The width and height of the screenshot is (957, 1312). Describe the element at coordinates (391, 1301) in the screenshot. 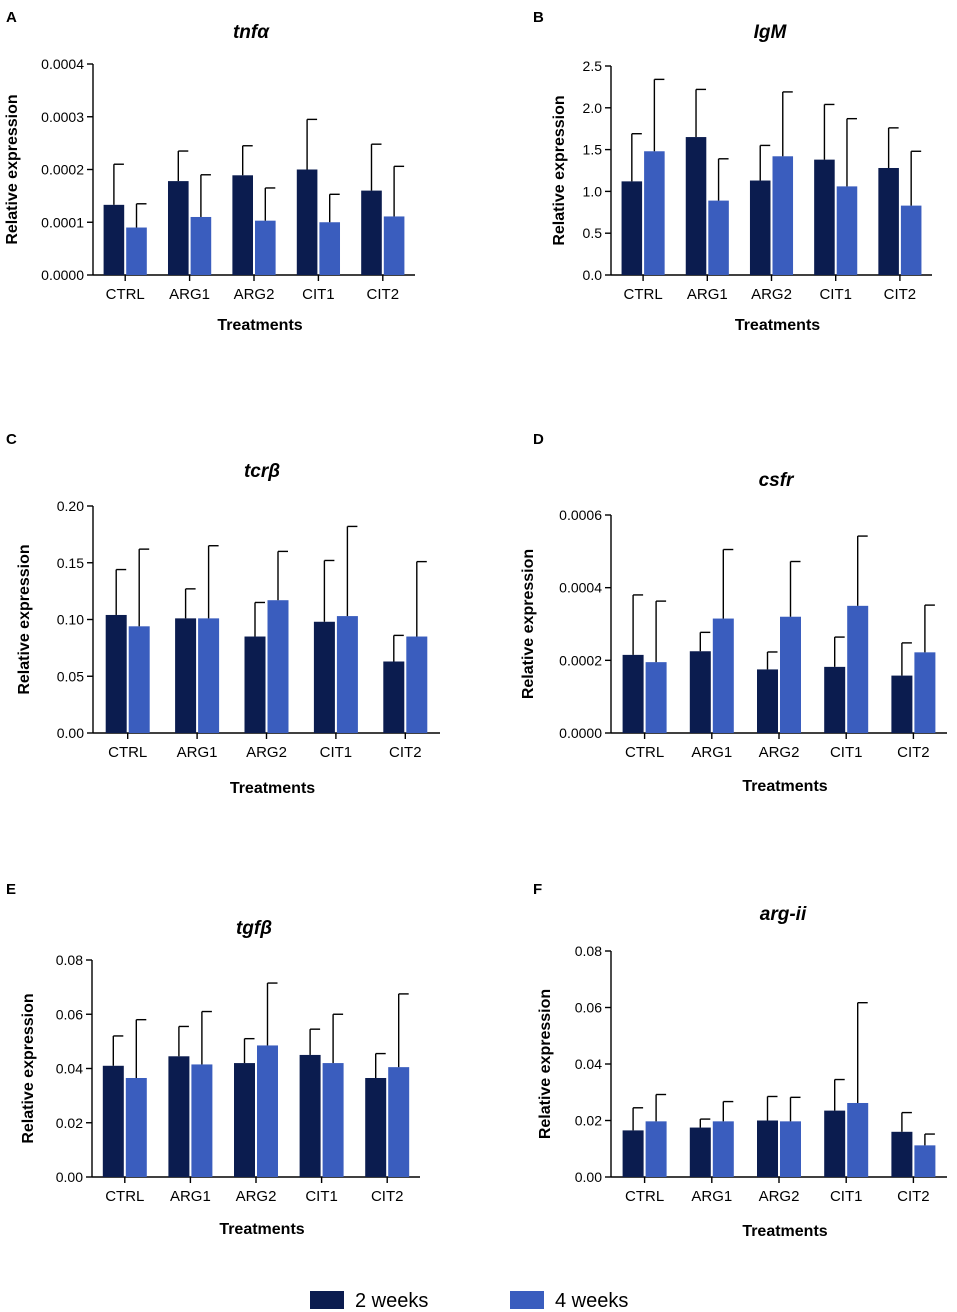

I see `legend-label-2weeks: 2 weeks` at that location.